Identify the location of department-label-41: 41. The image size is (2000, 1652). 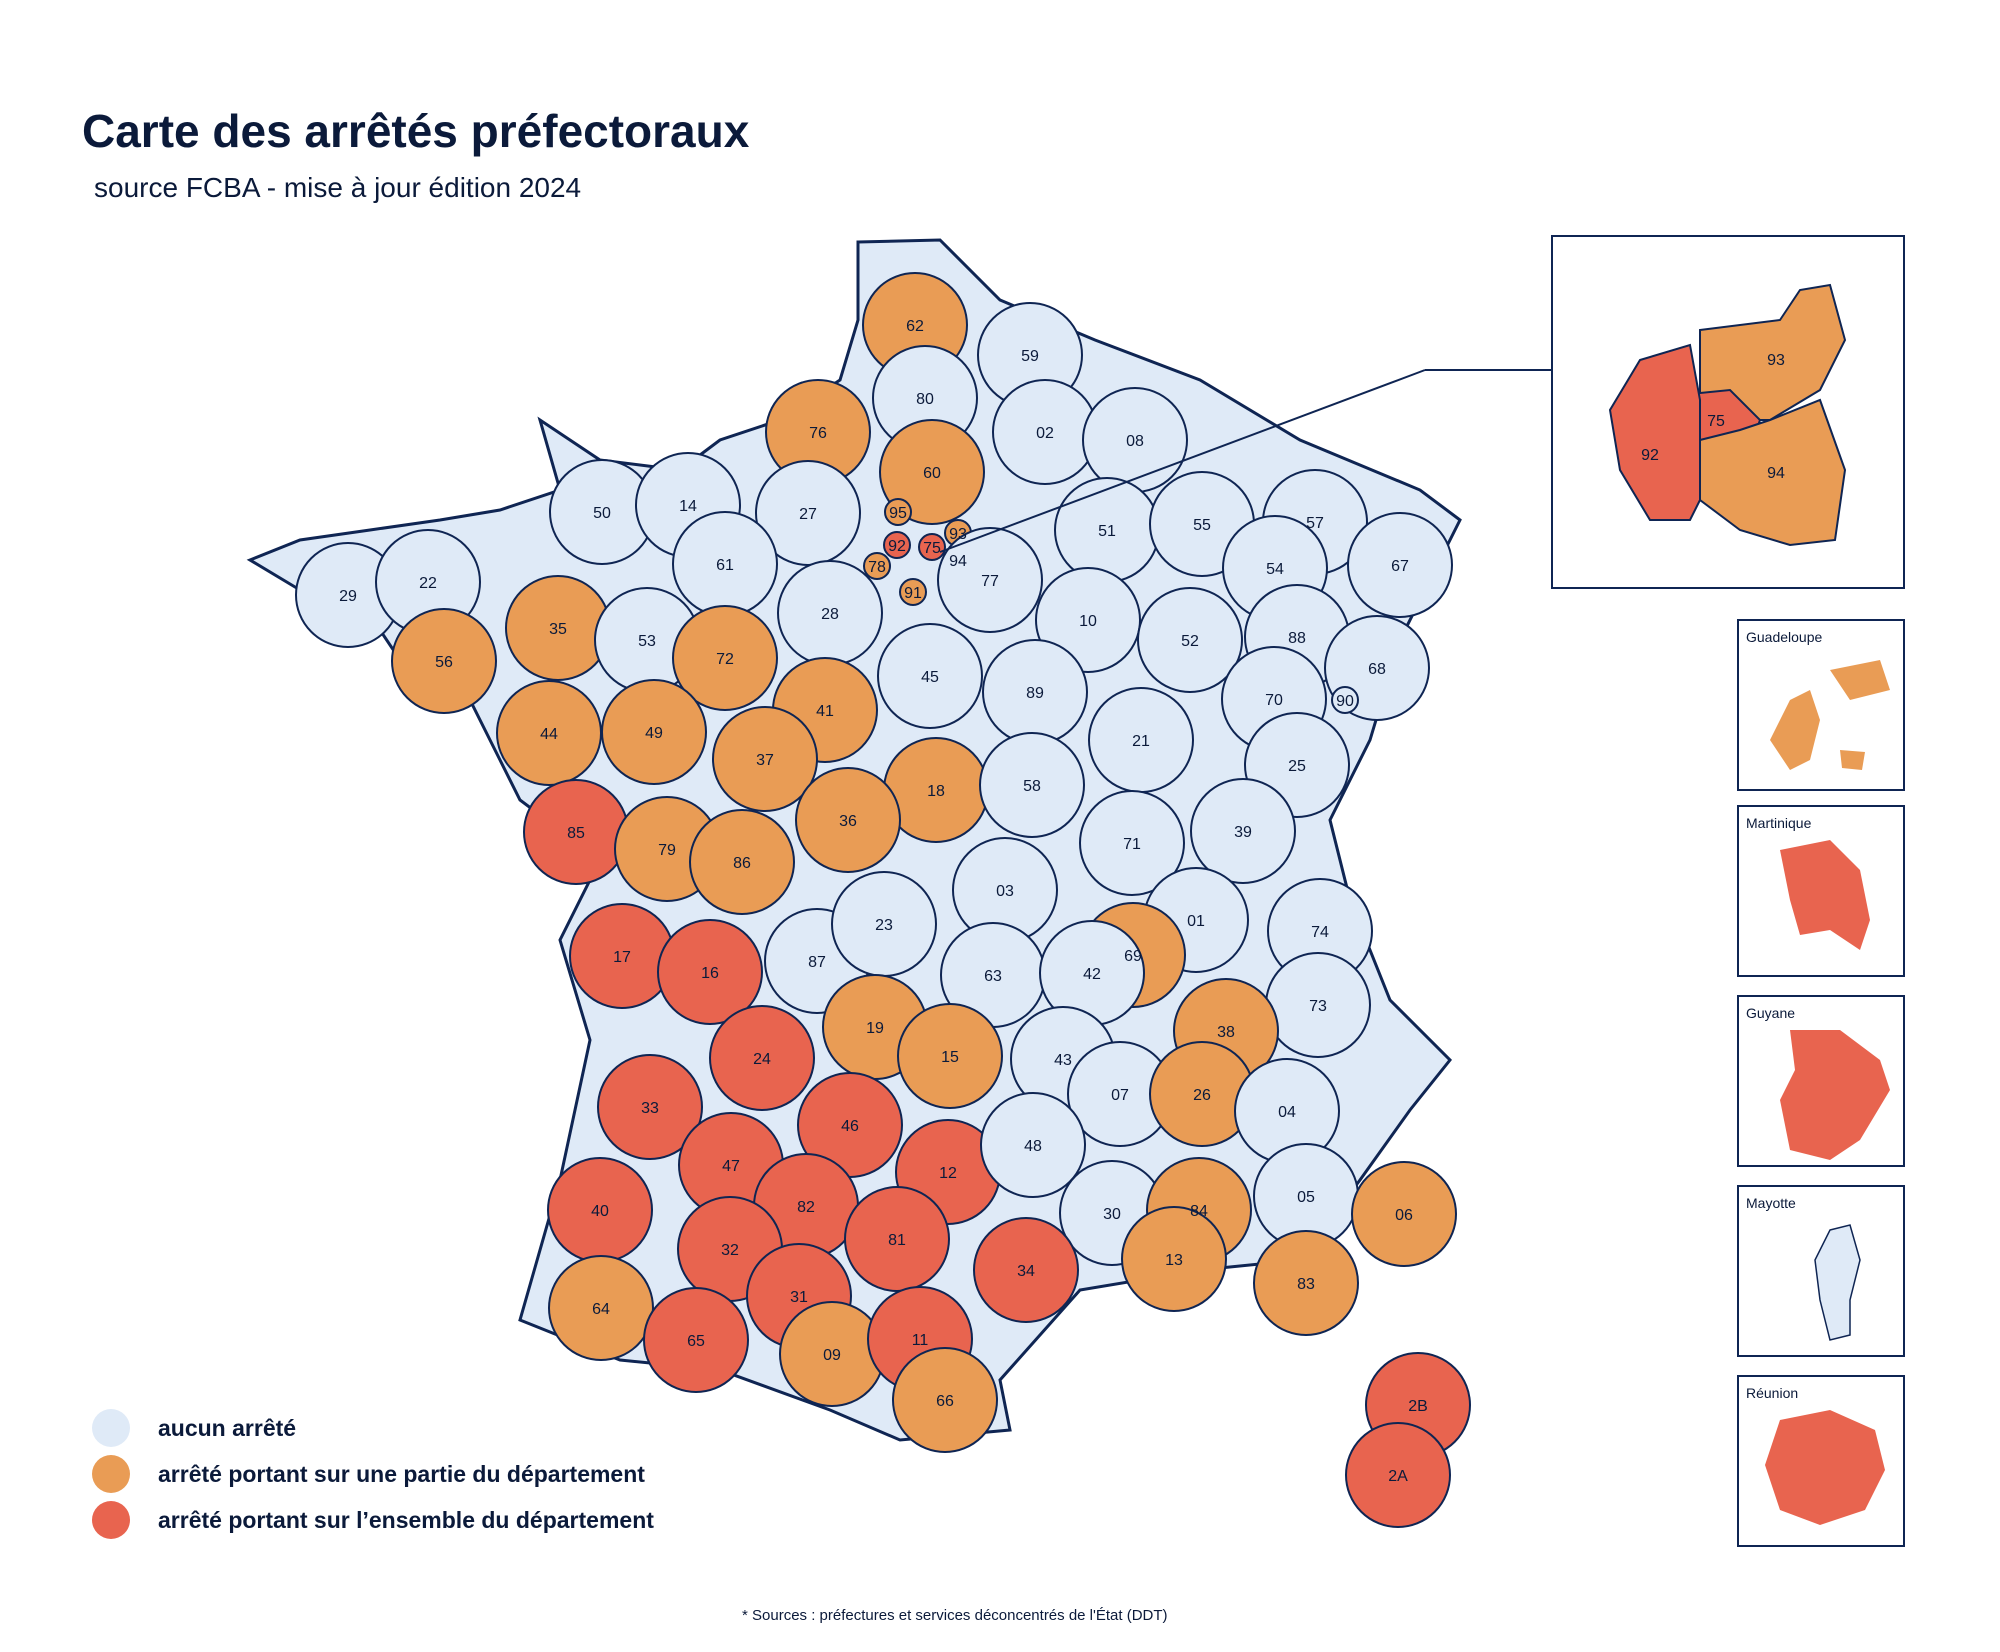
(825, 711).